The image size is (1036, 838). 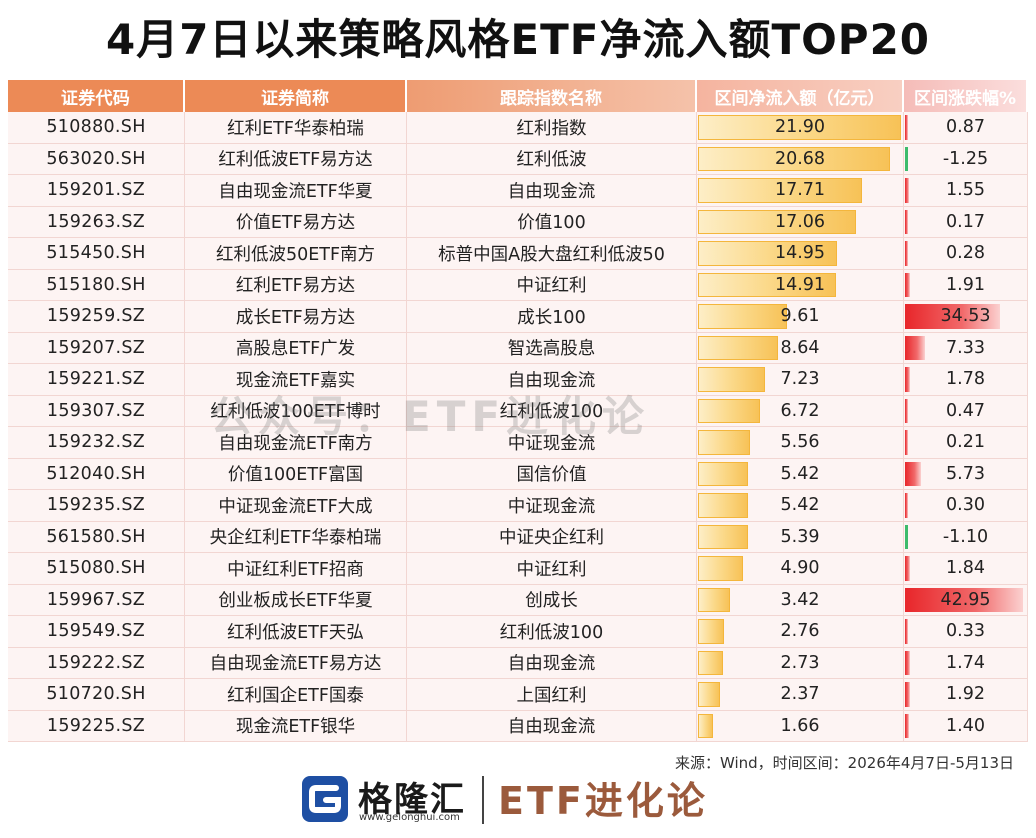 I want to click on cell-chg: 34.53, so click(x=966, y=317).